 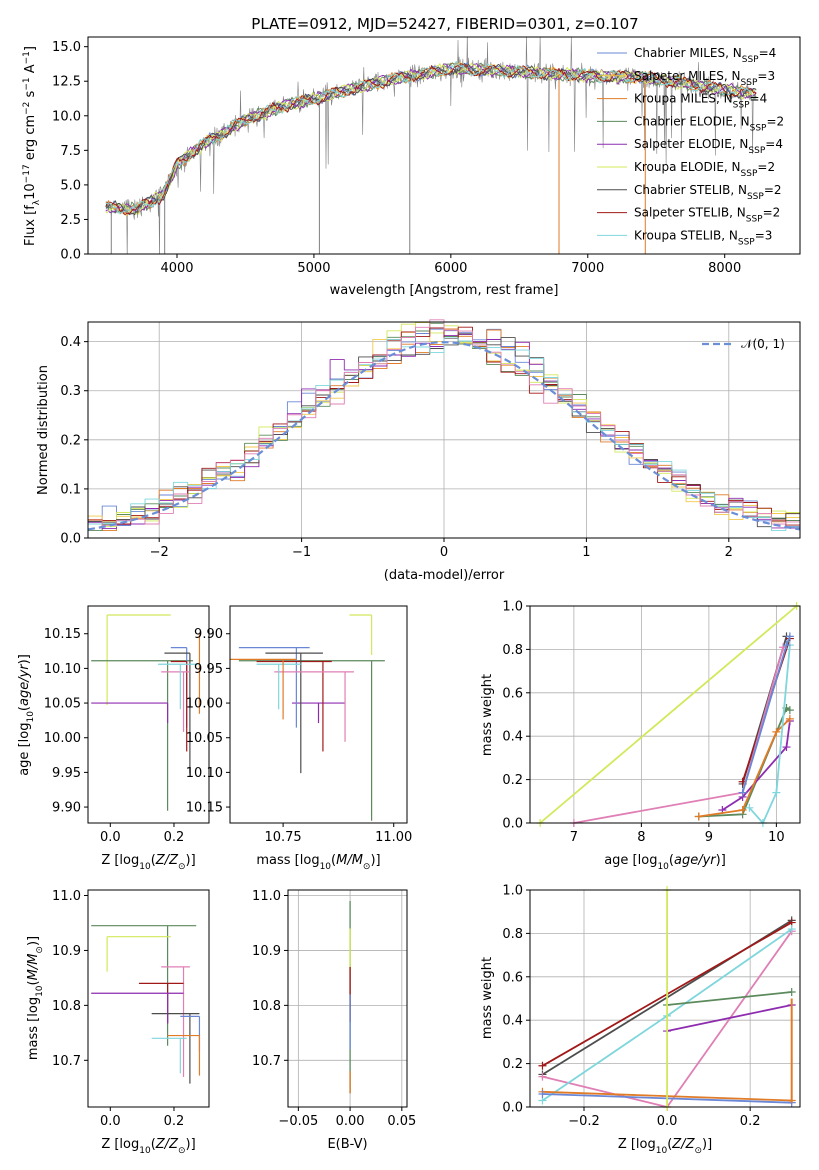 I want to click on age-vs-z-ylabel: age [log10(age/yr)], so click(x=26, y=715).